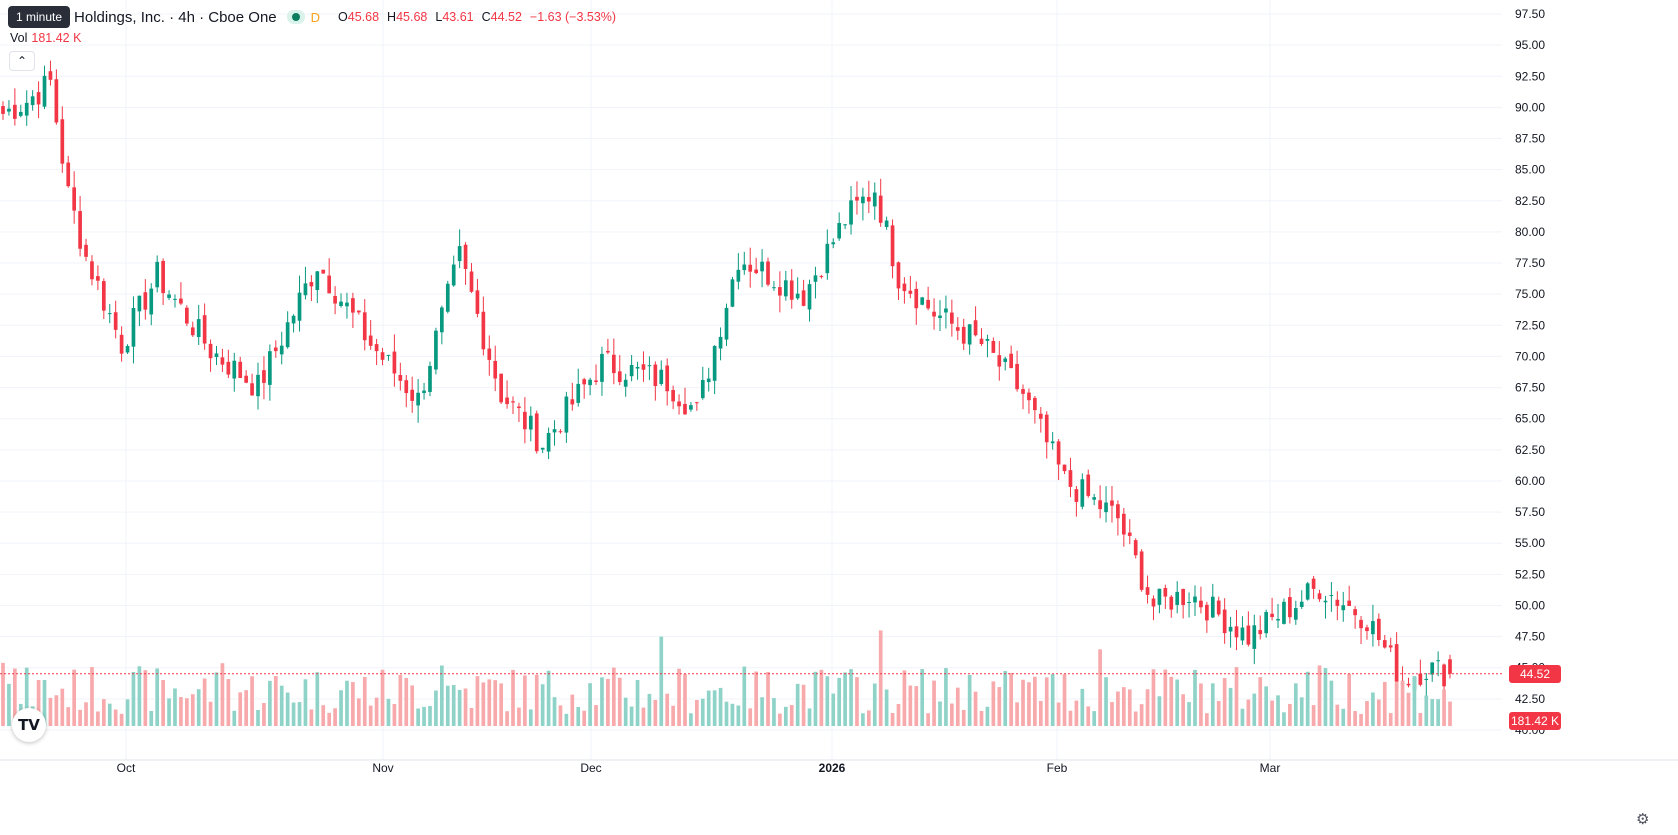 The width and height of the screenshot is (1678, 835). I want to click on close-value: 44.52, so click(506, 17).